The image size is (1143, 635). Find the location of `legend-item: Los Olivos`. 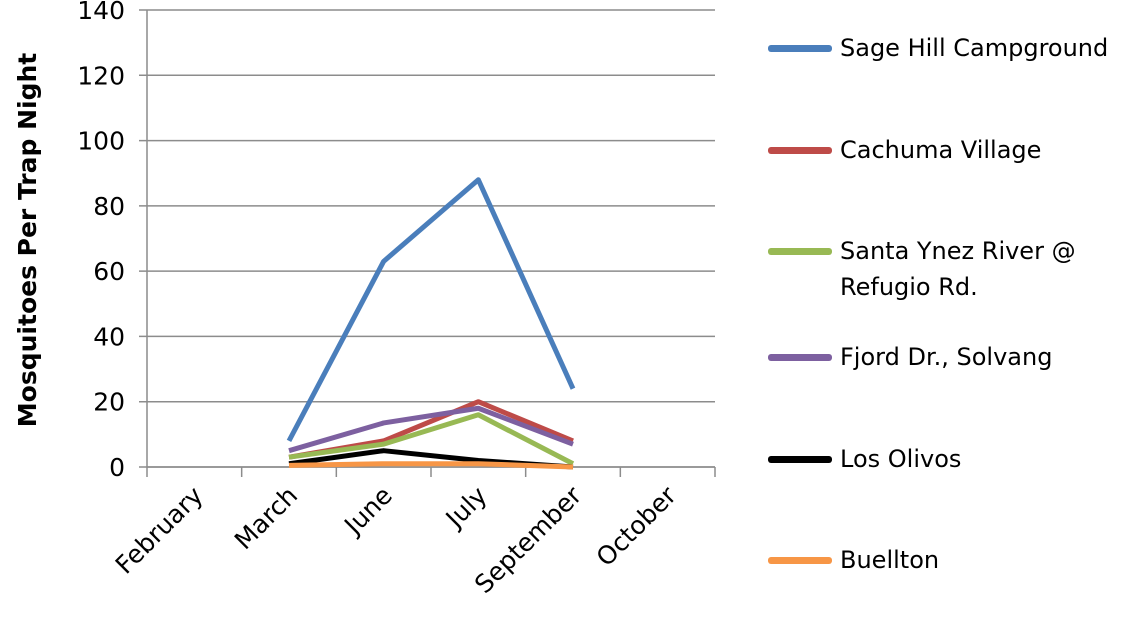

legend-item: Los Olivos is located at coordinates (953, 459).